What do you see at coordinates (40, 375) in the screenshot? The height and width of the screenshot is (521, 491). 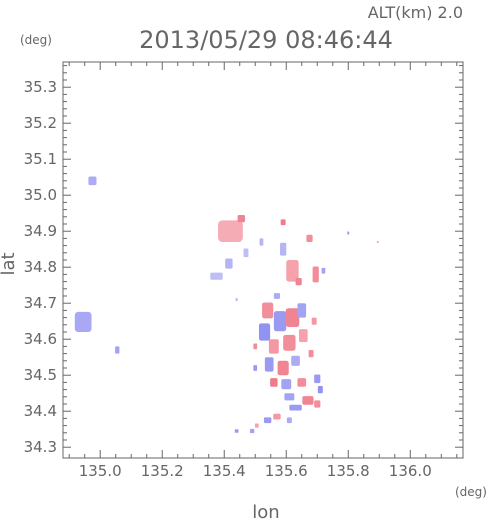 I see `y-tick-label: 34.5` at bounding box center [40, 375].